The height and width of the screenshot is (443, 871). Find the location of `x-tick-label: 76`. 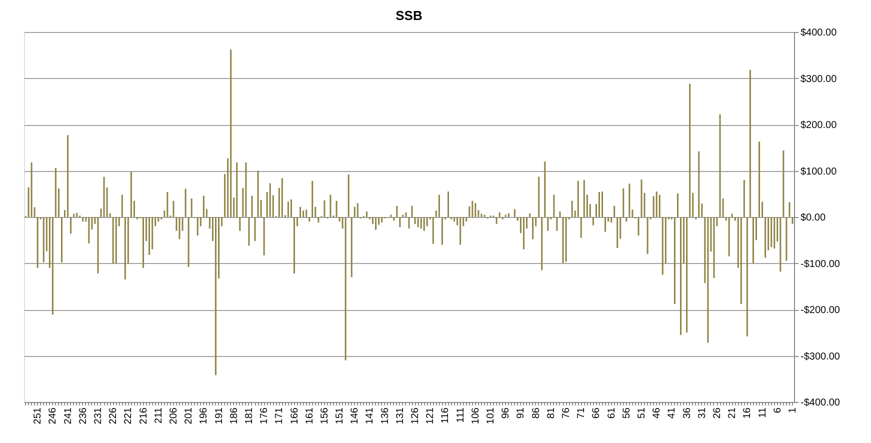

x-tick-label: 76 is located at coordinates (566, 413).